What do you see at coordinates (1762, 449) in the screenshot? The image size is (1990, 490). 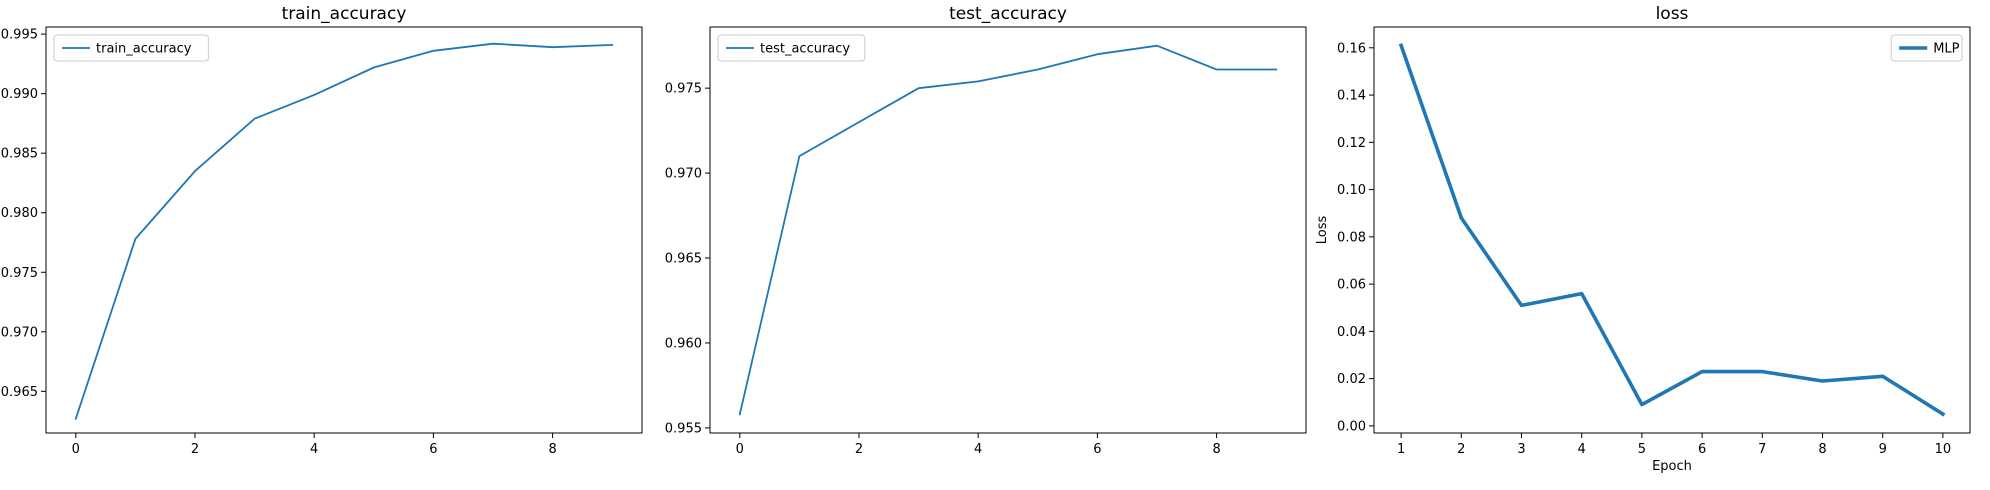 I see `x-tick-label: 7` at bounding box center [1762, 449].